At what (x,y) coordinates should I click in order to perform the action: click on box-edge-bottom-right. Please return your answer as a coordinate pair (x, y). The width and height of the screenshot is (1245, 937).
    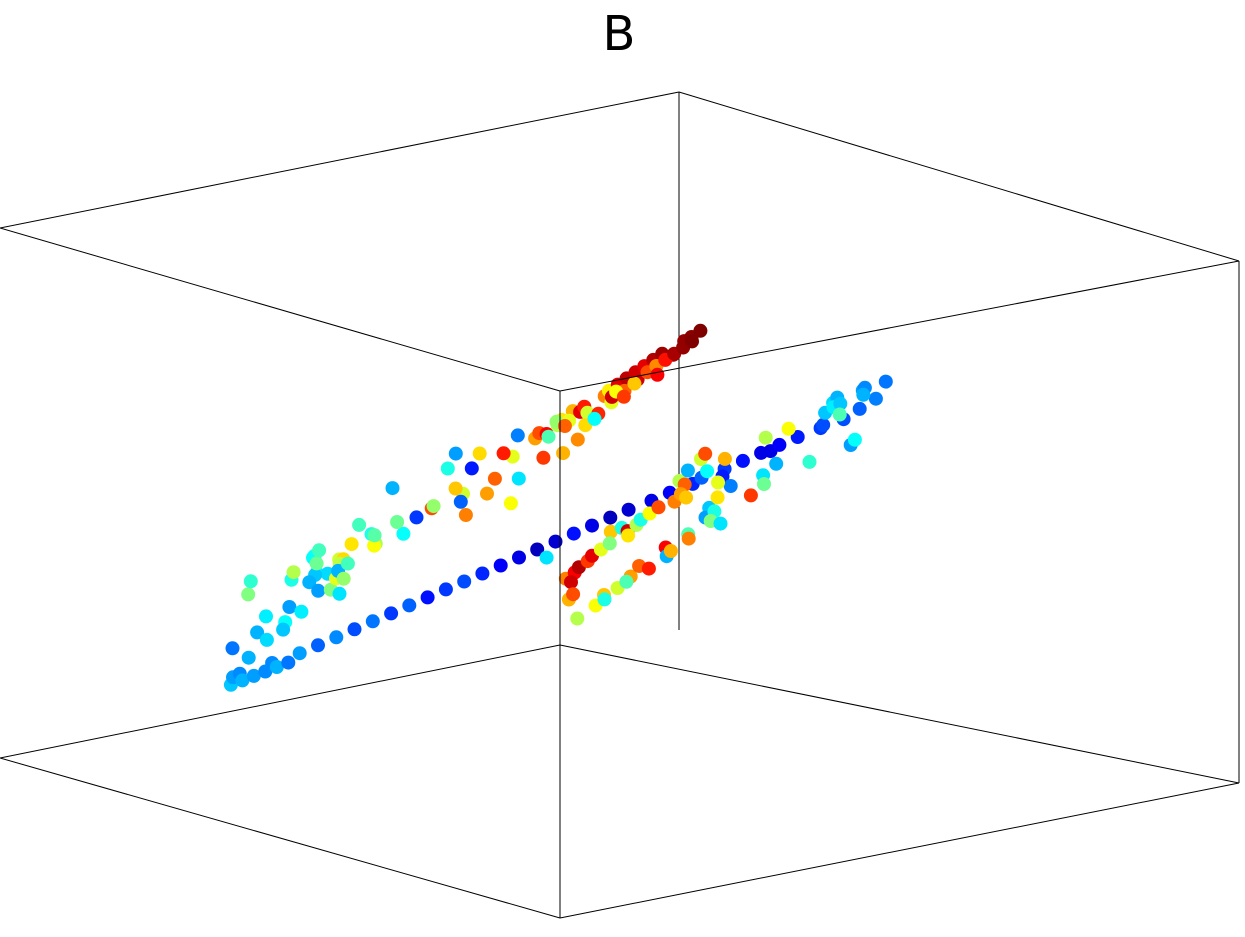
    Looking at the image, I should click on (899, 850).